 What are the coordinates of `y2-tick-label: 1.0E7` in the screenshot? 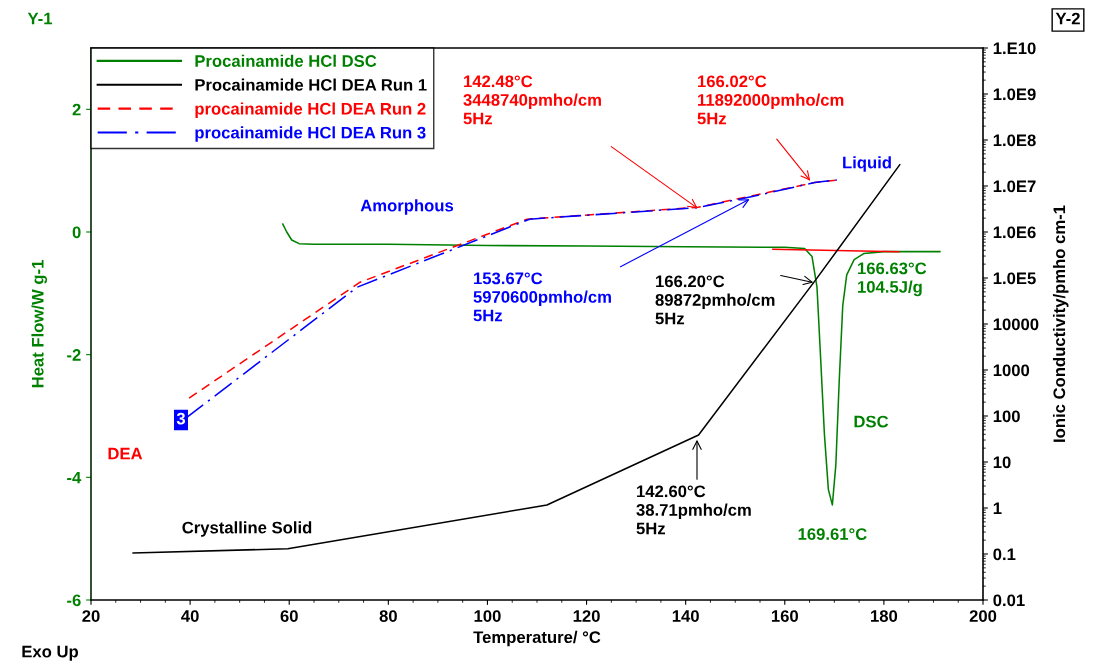 It's located at (1014, 186).